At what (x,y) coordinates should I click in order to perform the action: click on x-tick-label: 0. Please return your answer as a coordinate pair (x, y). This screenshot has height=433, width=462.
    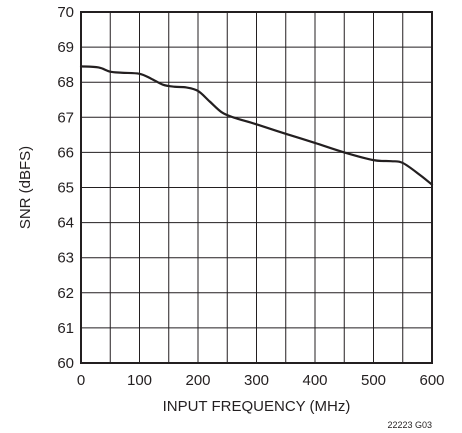
    Looking at the image, I should click on (81, 380).